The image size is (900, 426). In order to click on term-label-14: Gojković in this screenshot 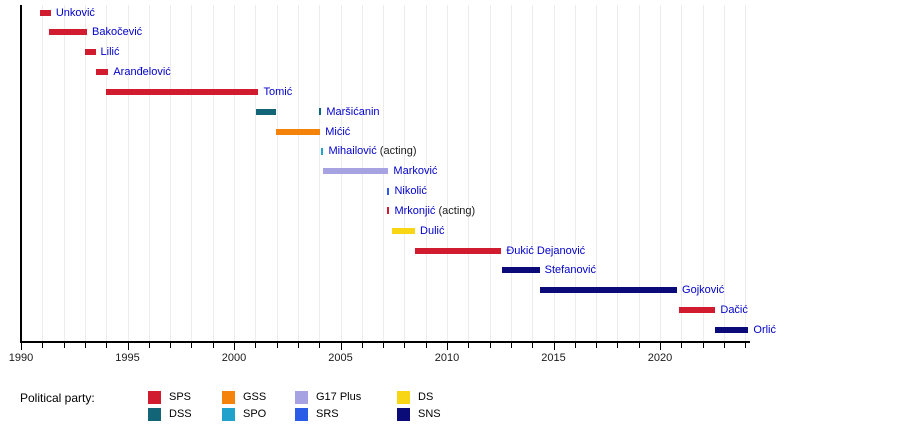, I will do `click(703, 290)`.